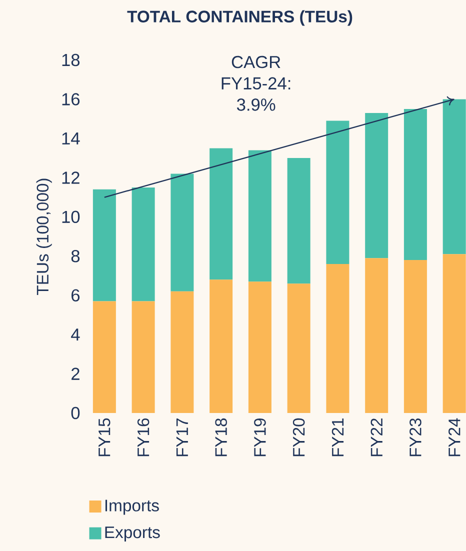 This screenshot has height=551, width=466. What do you see at coordinates (71, 60) in the screenshot?
I see `y-tick-label: 18` at bounding box center [71, 60].